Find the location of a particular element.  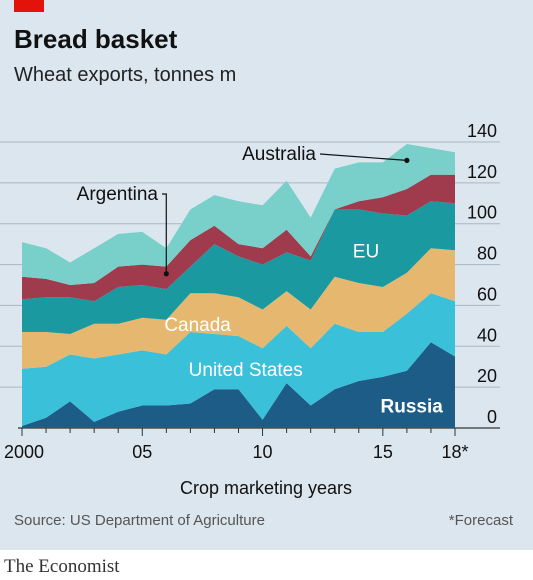

series-label-eu: EU is located at coordinates (366, 251).